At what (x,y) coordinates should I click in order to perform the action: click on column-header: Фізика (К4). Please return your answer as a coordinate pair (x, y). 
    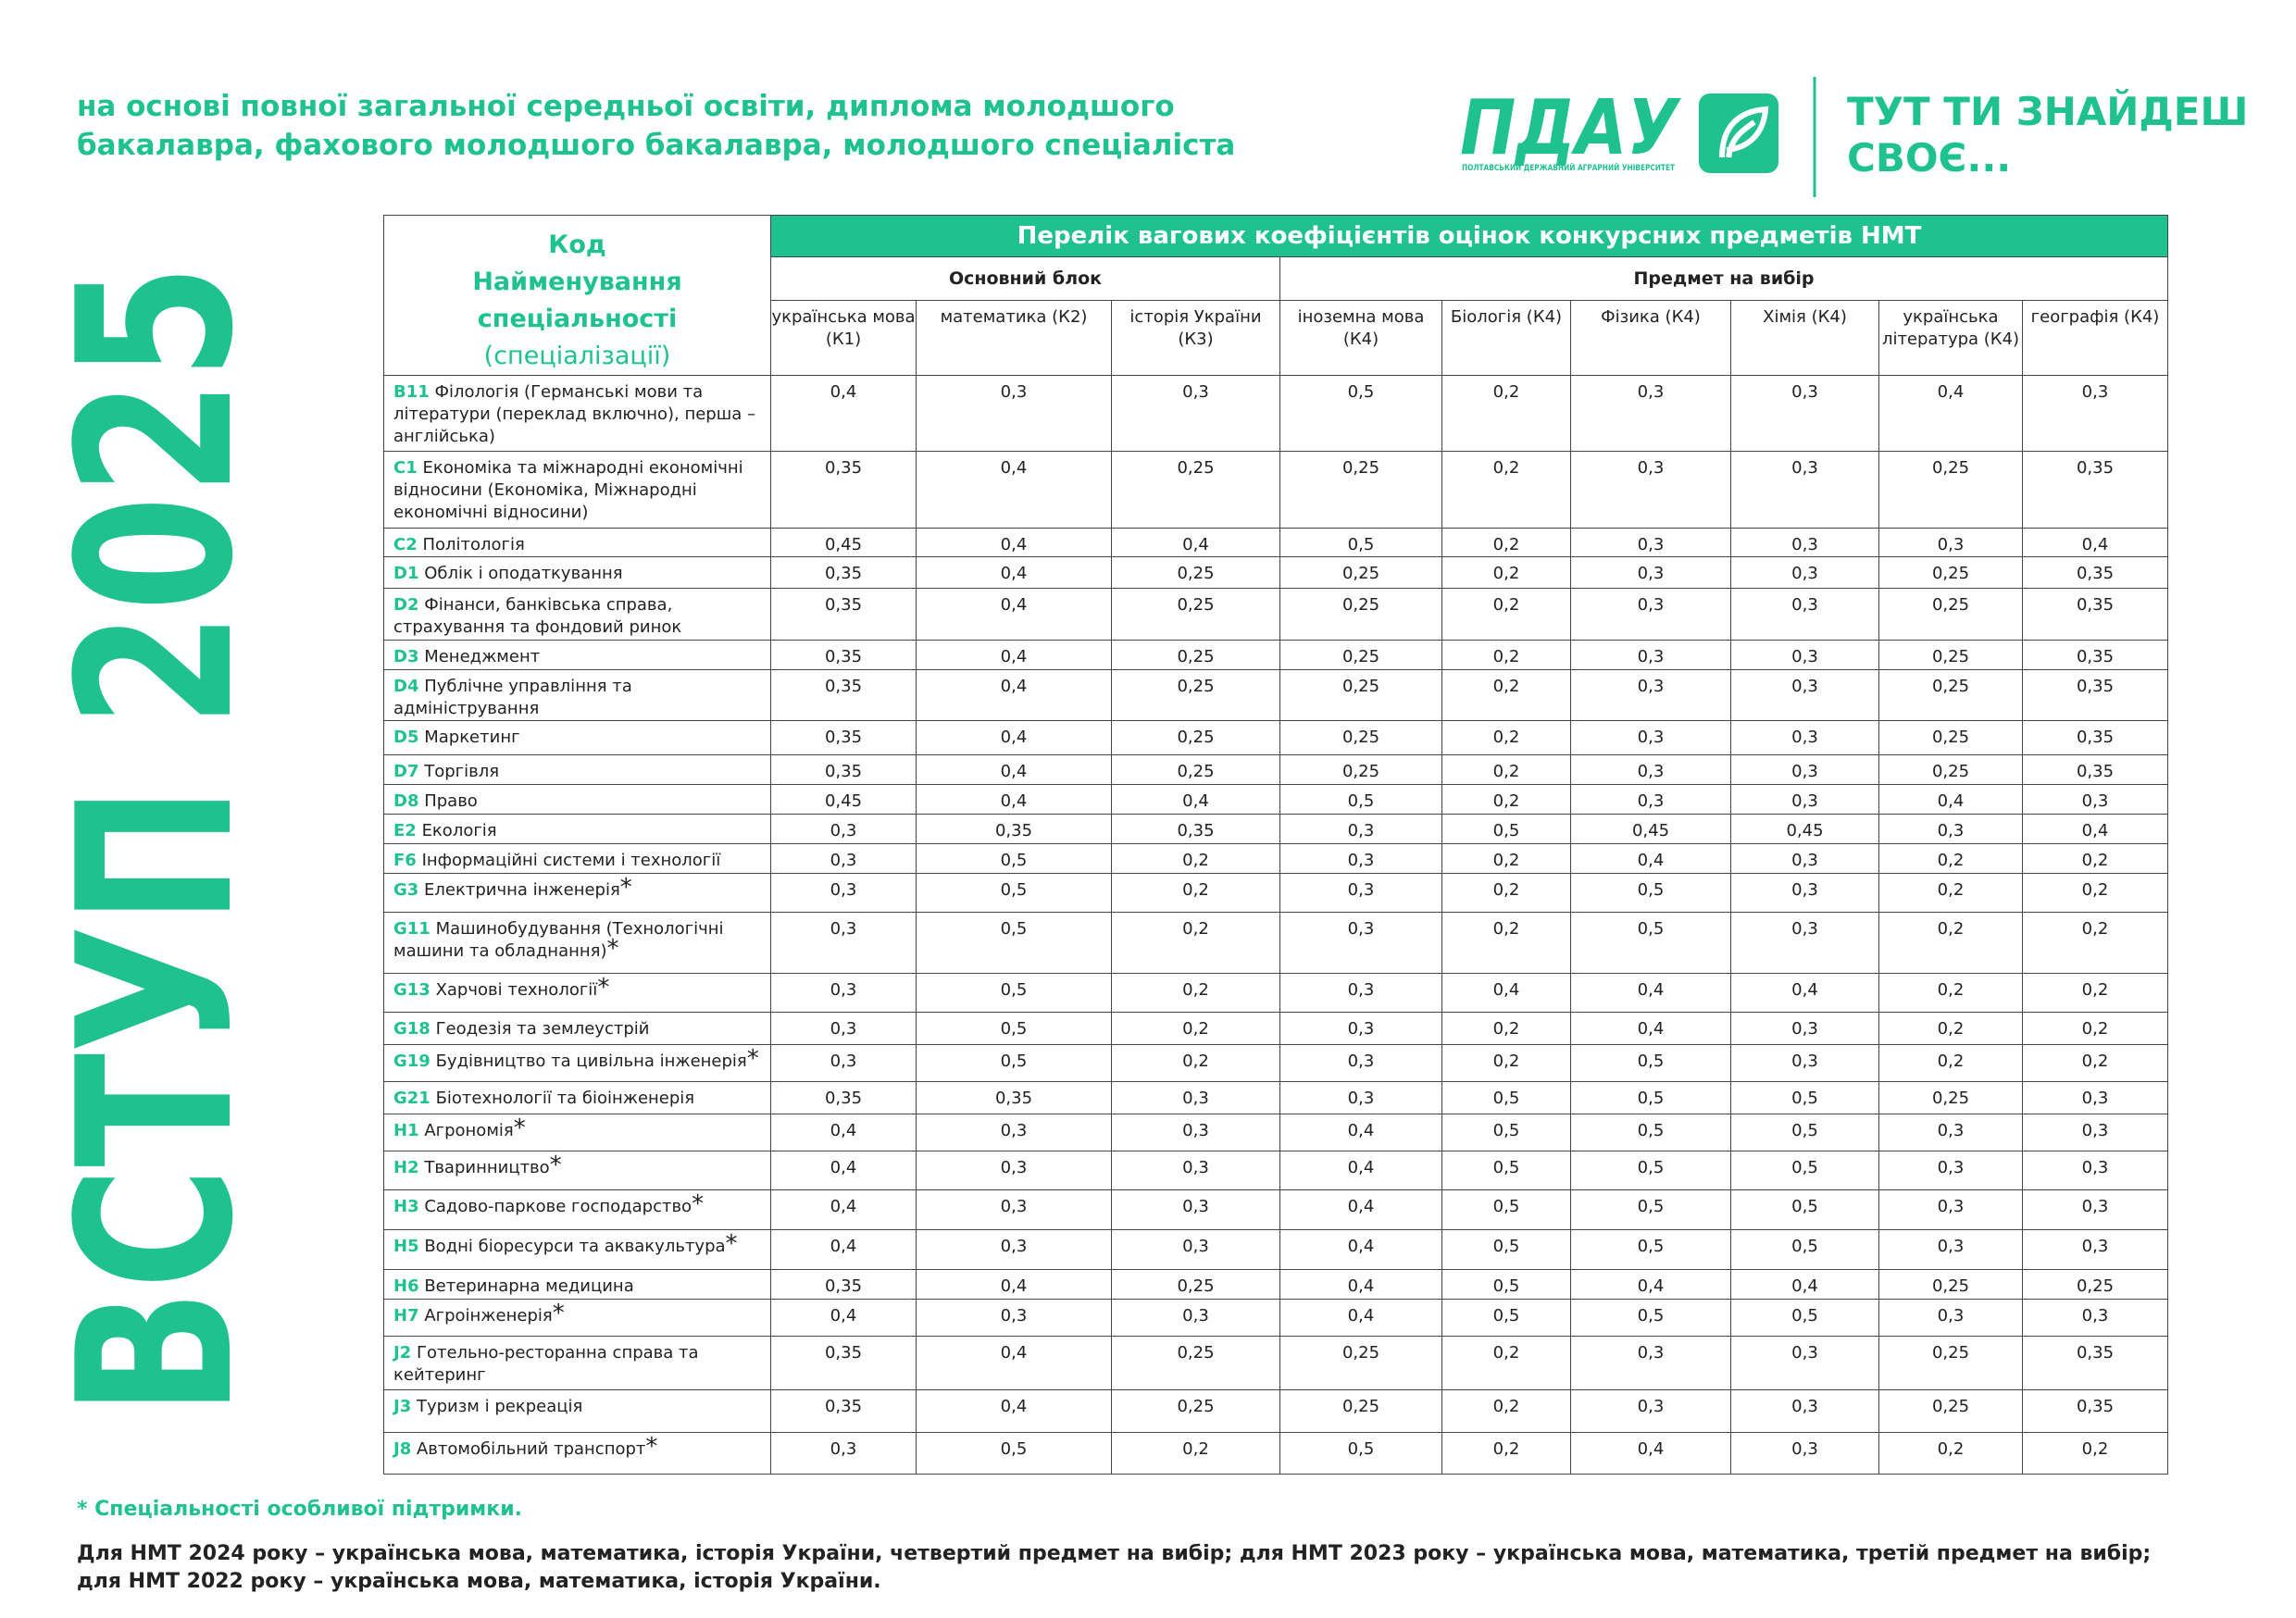
    Looking at the image, I should click on (1650, 338).